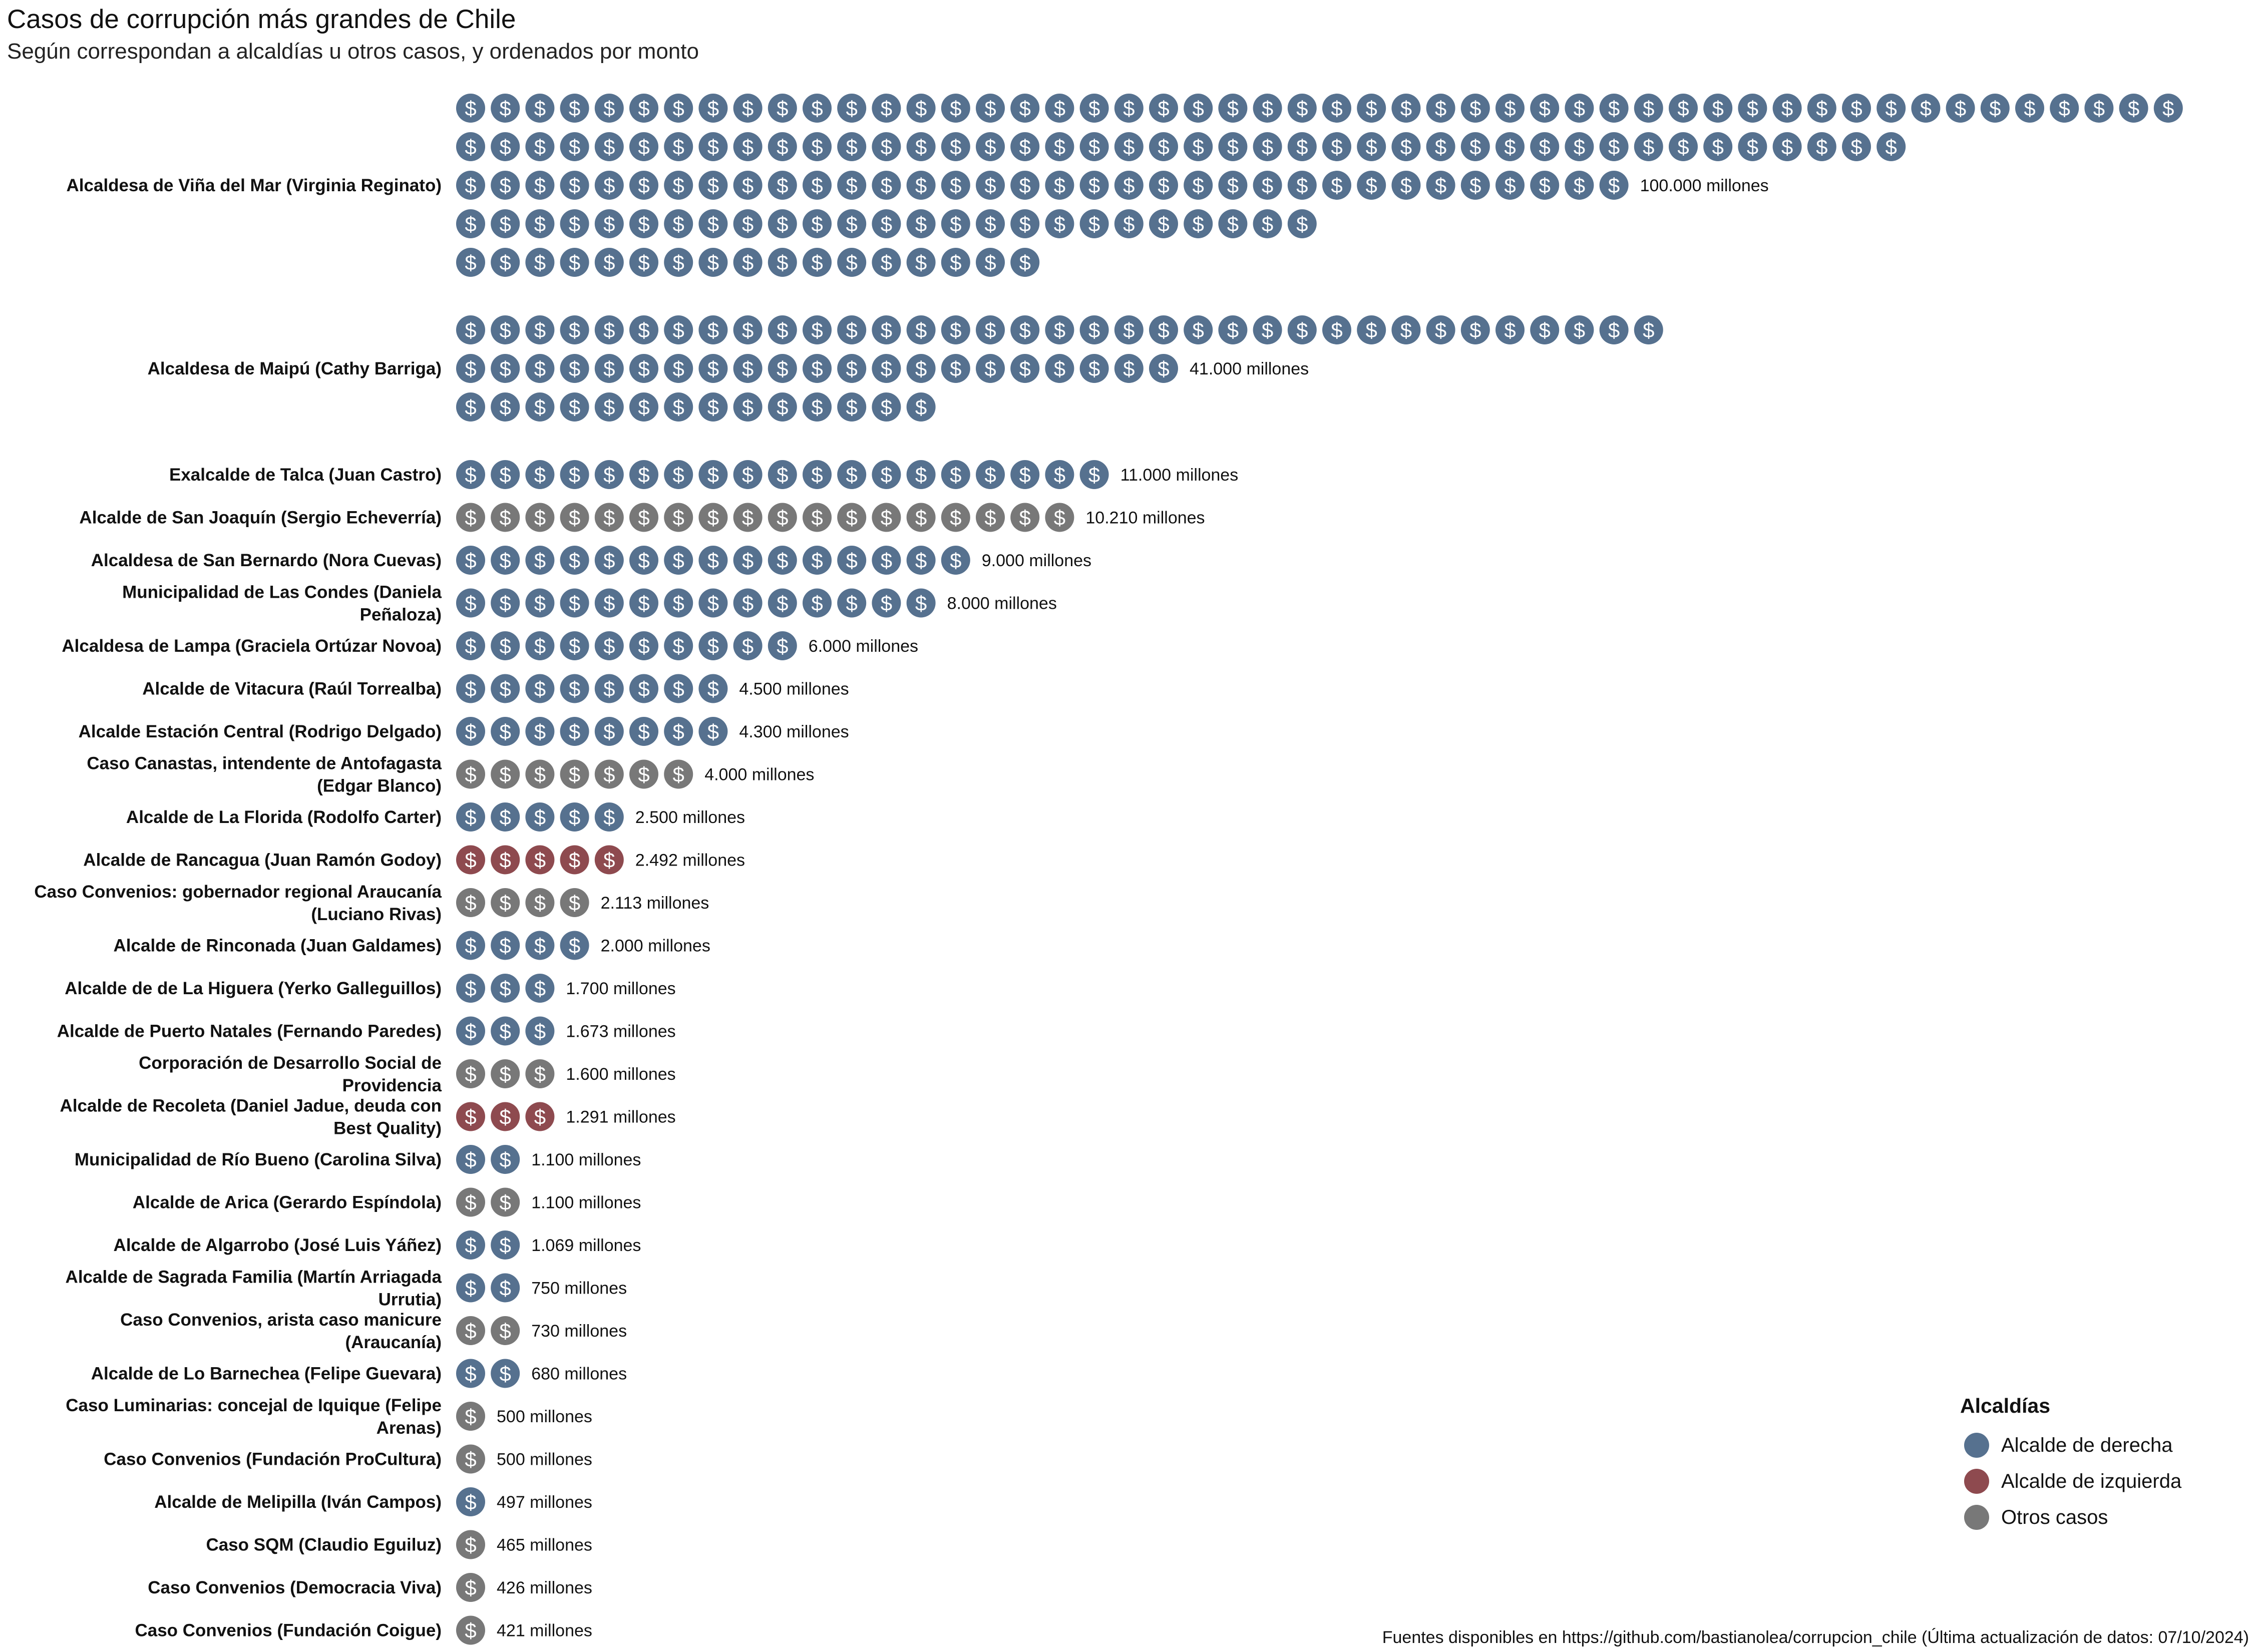 The width and height of the screenshot is (2253, 1652). Describe the element at coordinates (1705, 185) in the screenshot. I see `value-label: 100.000 millones` at that location.